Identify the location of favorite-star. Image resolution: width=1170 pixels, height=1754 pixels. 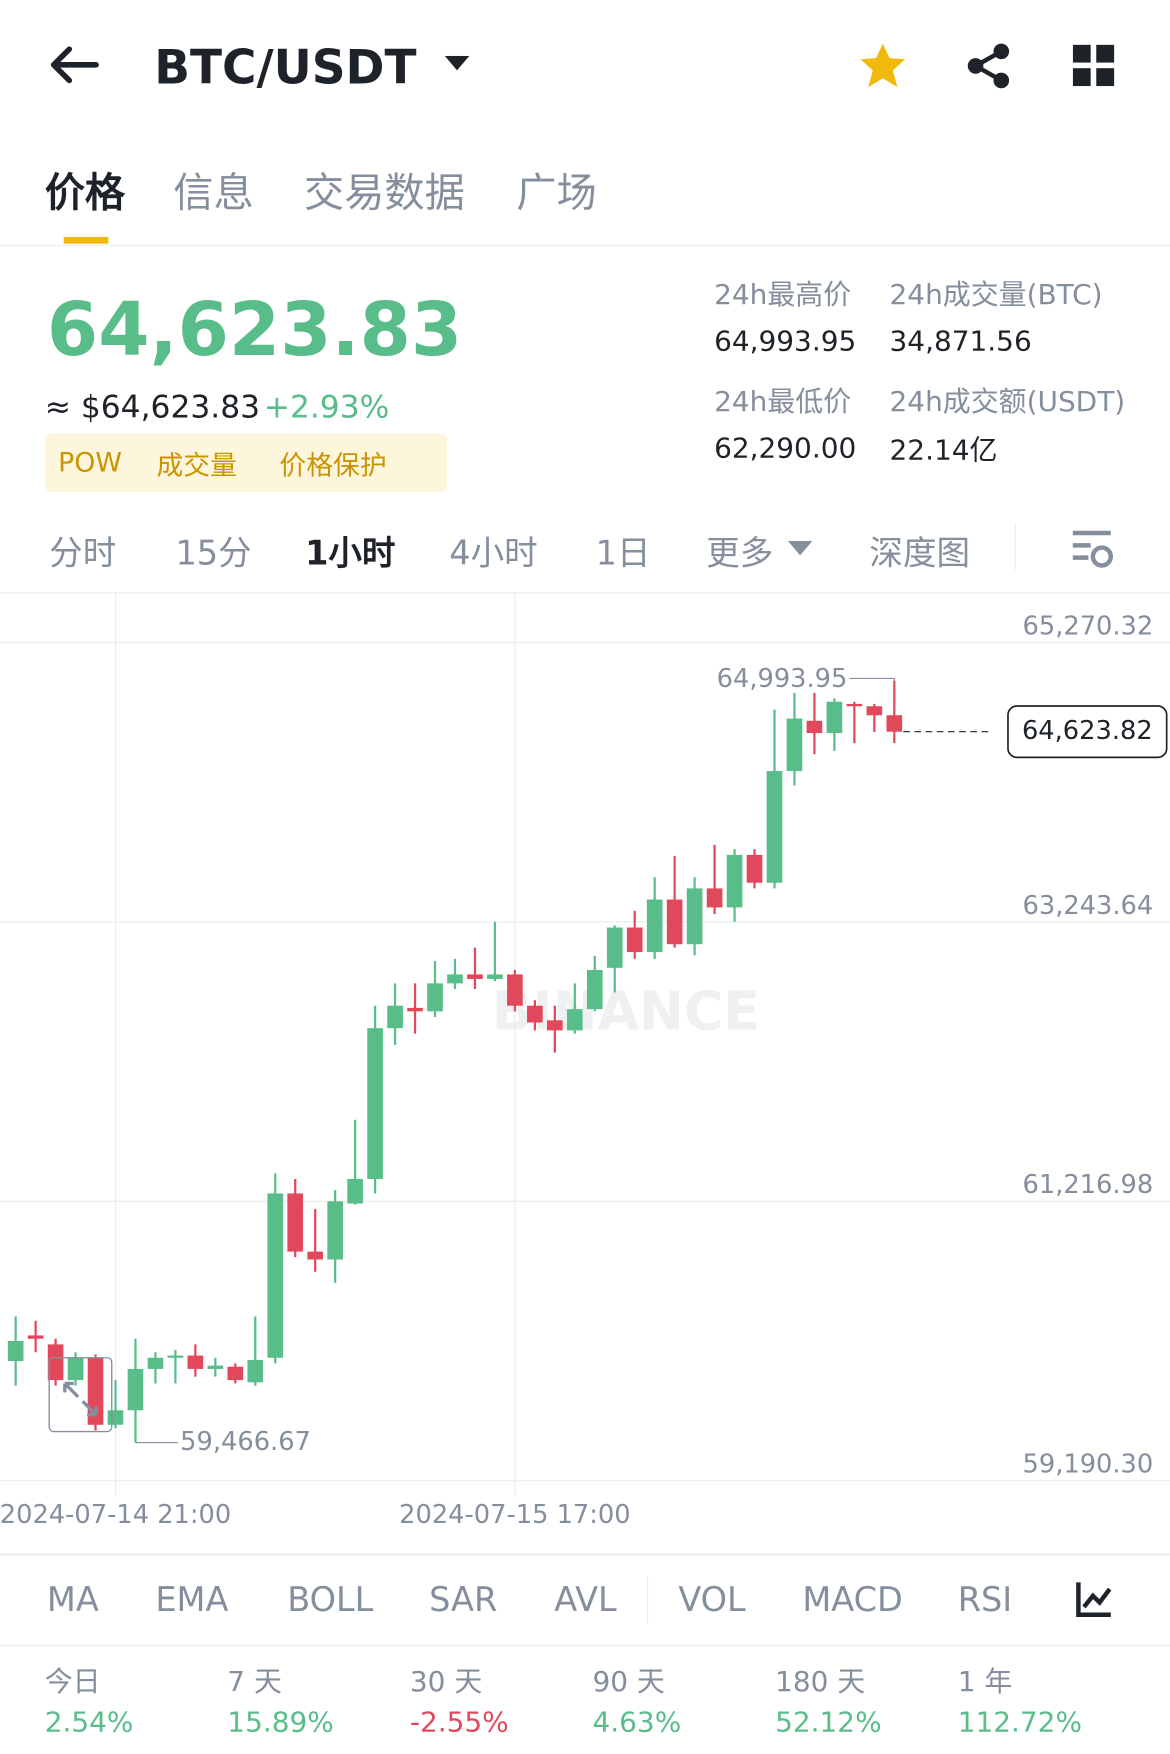
(882, 65).